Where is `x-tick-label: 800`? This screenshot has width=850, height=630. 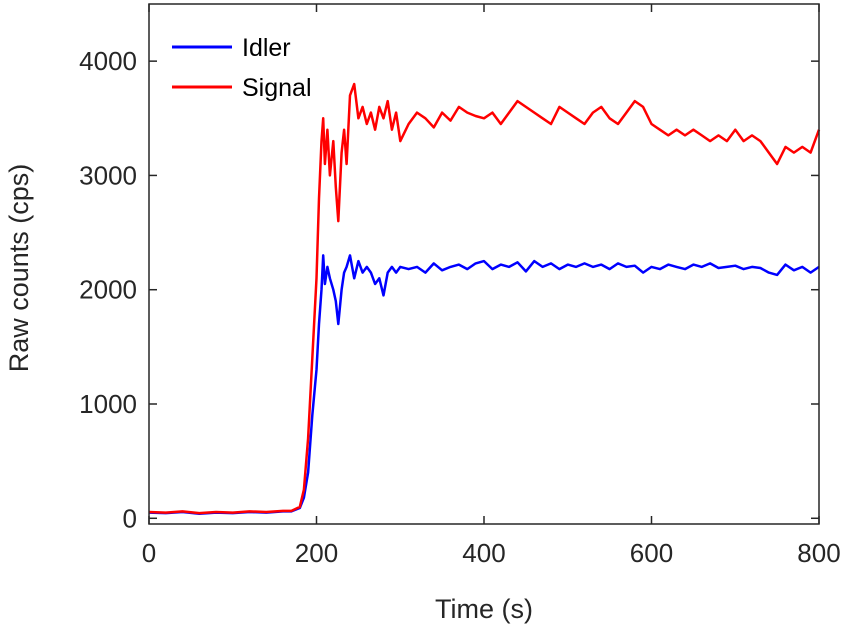 x-tick-label: 800 is located at coordinates (818, 553).